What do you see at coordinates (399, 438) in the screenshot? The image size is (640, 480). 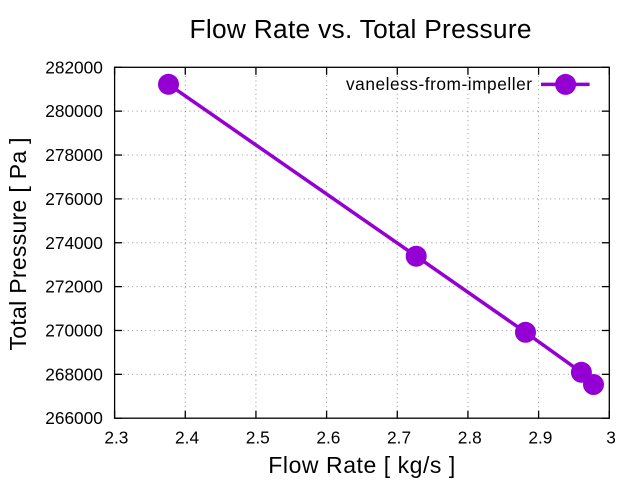 I see `svg-text: 2.7` at bounding box center [399, 438].